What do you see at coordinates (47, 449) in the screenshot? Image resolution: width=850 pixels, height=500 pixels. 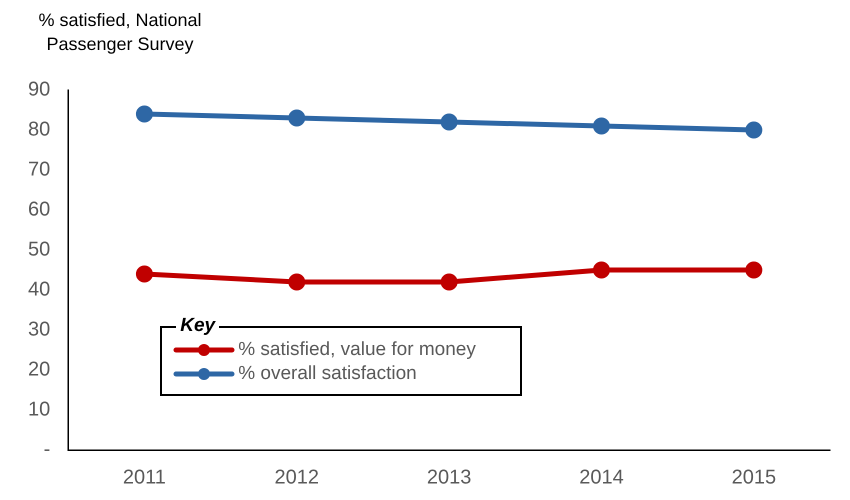 I see `y-tick-label: -` at bounding box center [47, 449].